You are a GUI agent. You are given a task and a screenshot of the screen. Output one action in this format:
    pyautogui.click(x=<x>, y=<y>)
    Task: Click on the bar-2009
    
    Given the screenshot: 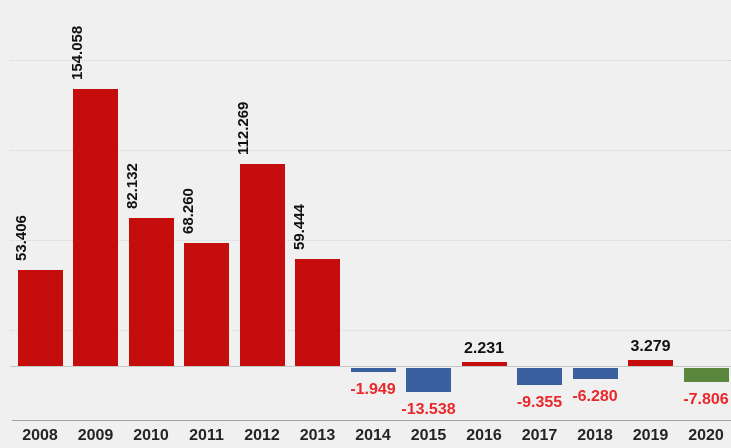 What is the action you would take?
    pyautogui.click(x=95, y=227)
    